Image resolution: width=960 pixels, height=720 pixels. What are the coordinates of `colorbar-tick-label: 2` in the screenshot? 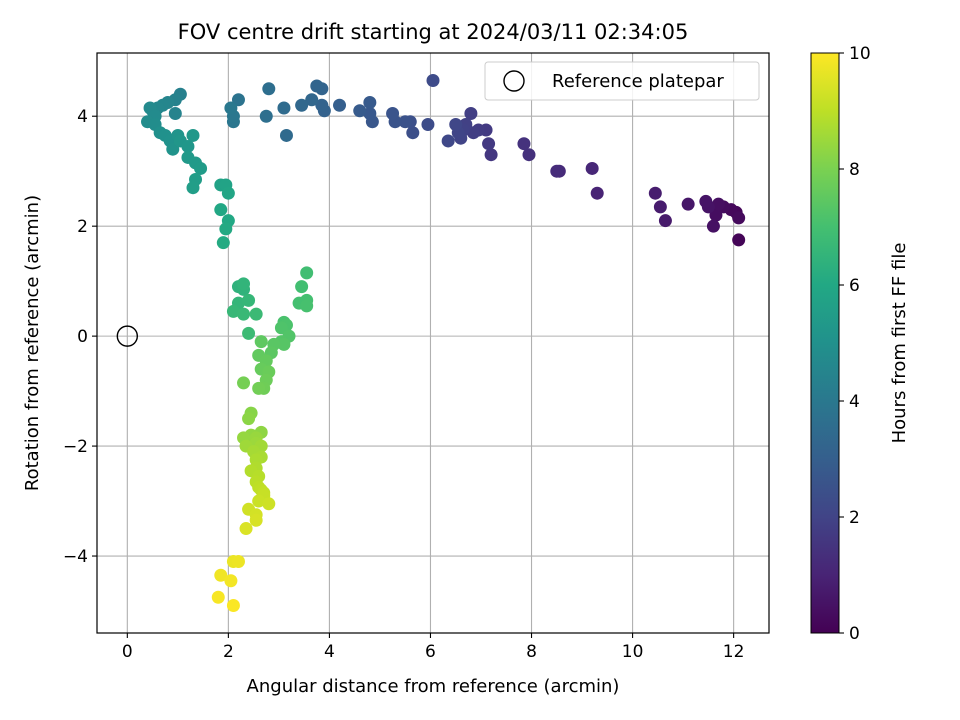 It's located at (854, 518).